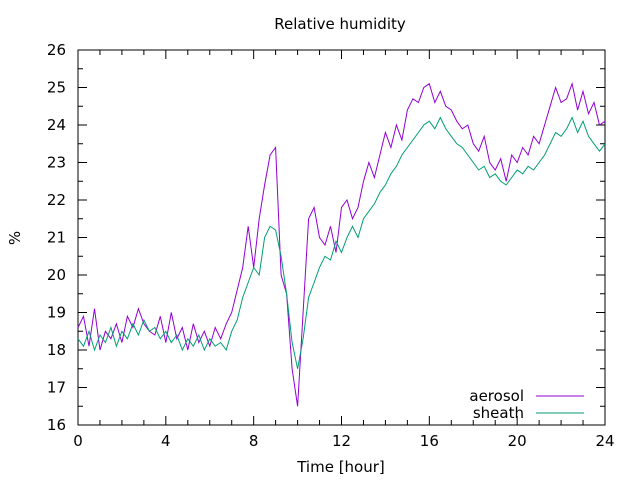  I want to click on x-tick-label: 16, so click(429, 441).